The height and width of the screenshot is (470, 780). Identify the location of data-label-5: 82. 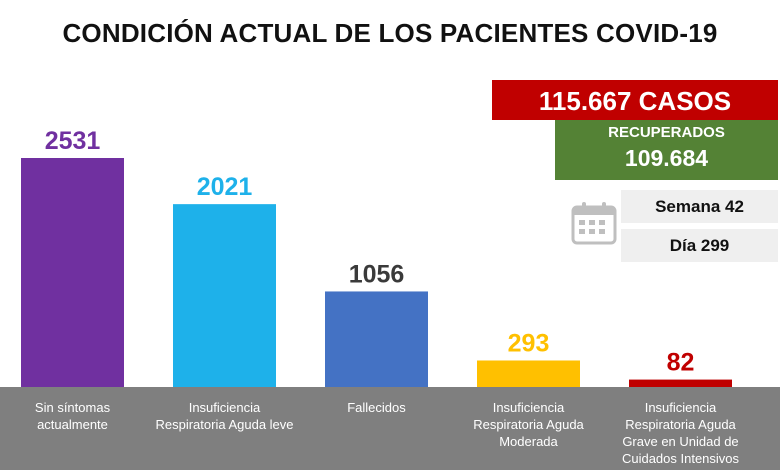
(681, 363).